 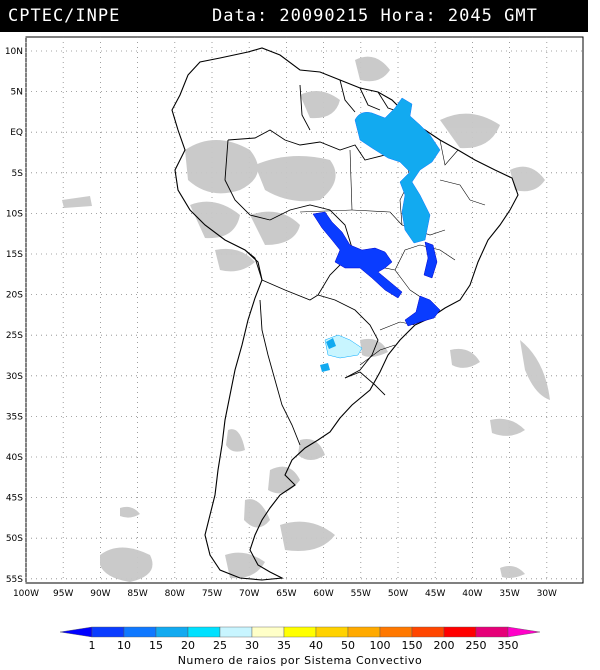 I want to click on paraguay-core, so click(x=331, y=343).